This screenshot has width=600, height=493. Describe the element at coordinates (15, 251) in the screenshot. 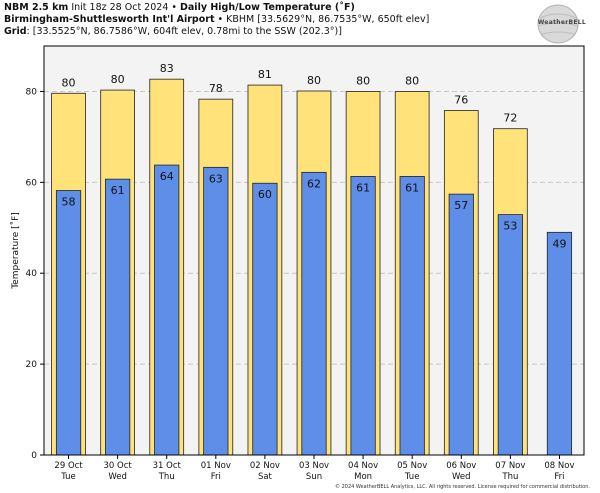

I see `y-axis-label: Temperature [˚F]` at that location.